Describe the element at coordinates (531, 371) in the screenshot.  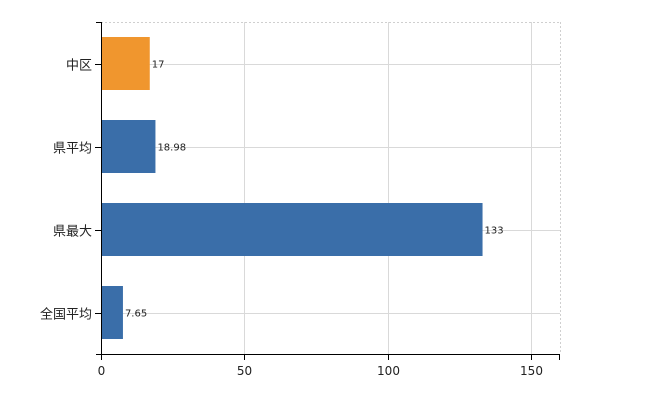
I see `x-tick-label: 150` at that location.